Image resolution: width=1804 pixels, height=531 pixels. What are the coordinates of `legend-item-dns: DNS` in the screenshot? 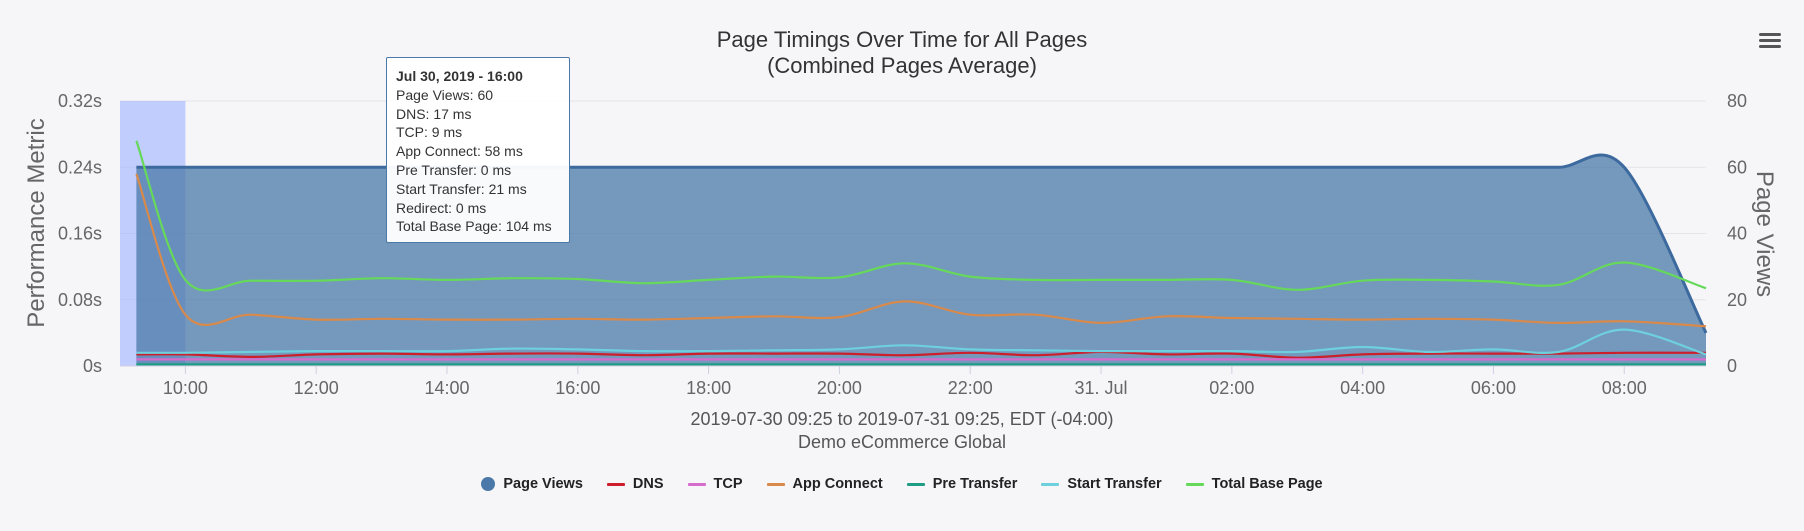 It's located at (635, 484).